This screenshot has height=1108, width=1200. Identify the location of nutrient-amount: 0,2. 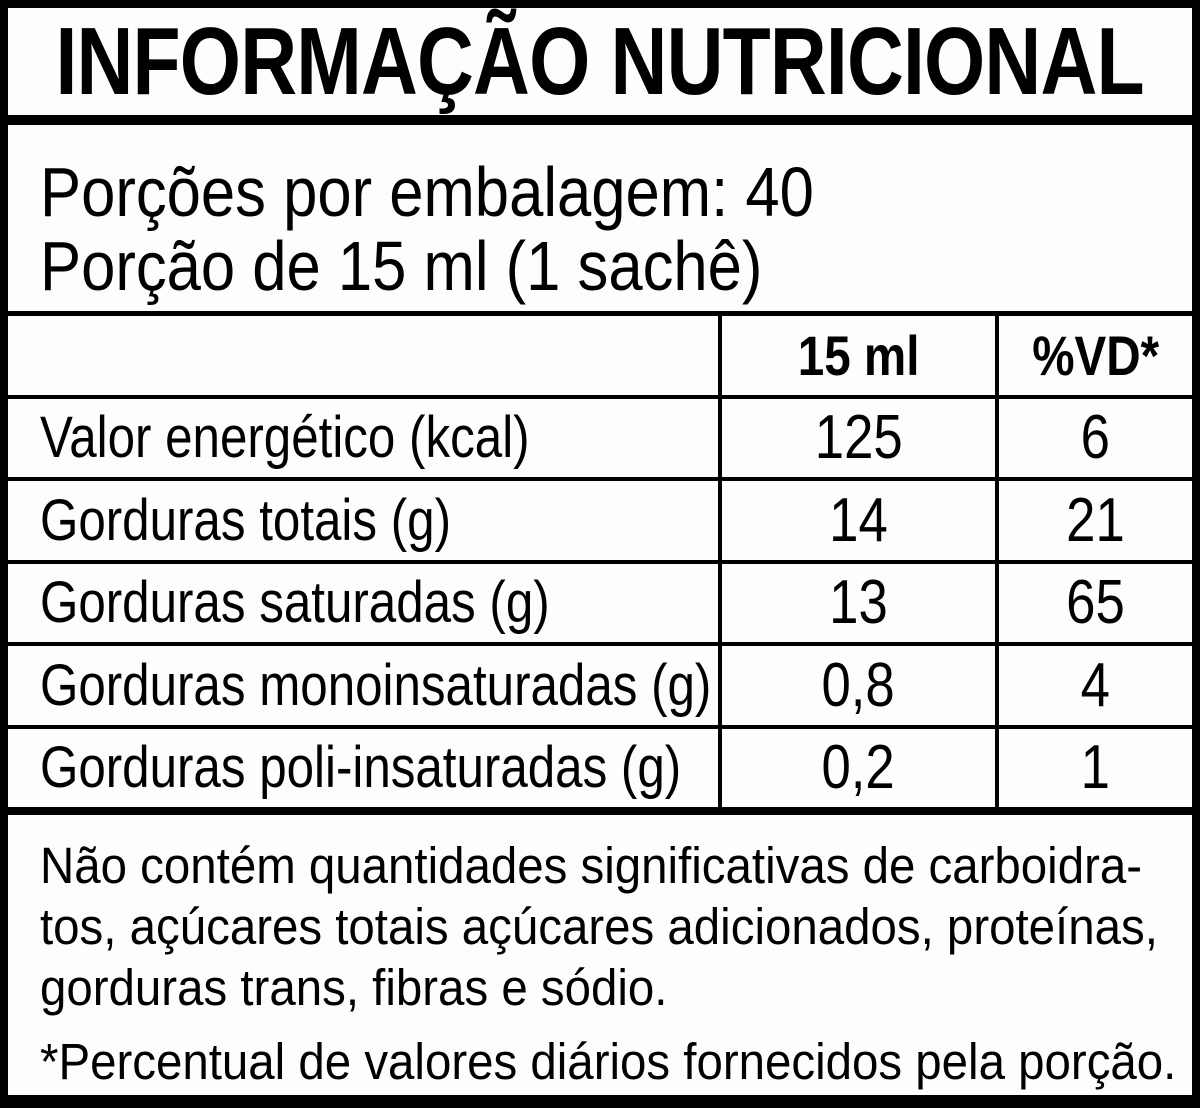
(856, 767).